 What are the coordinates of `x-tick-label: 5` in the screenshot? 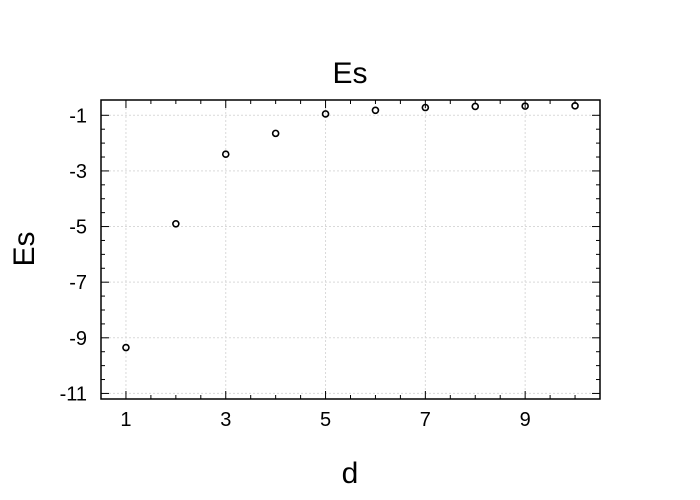 It's located at (325, 420).